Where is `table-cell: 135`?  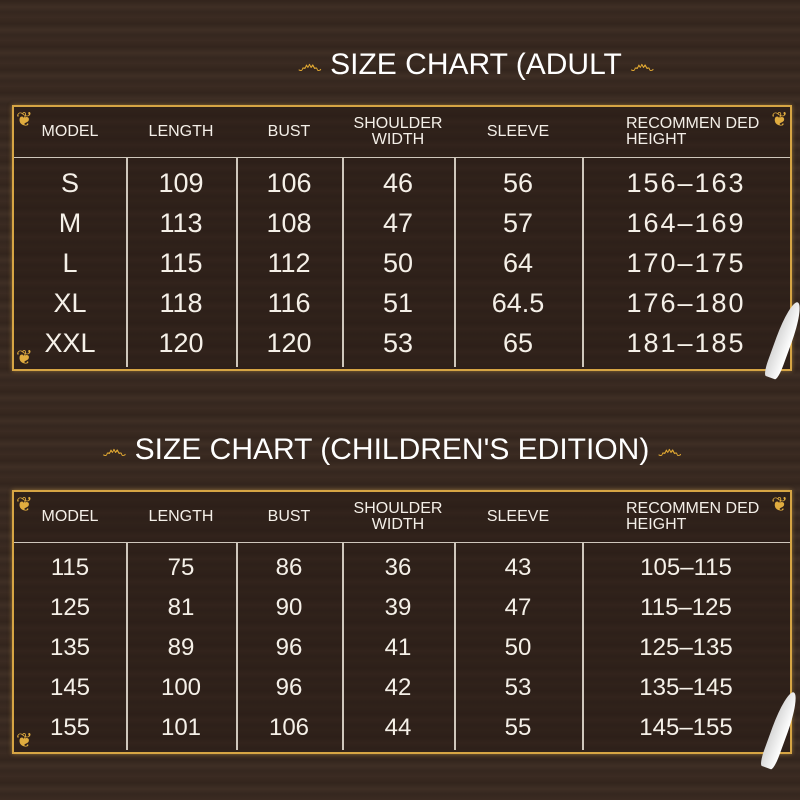 table-cell: 135 is located at coordinates (70, 647).